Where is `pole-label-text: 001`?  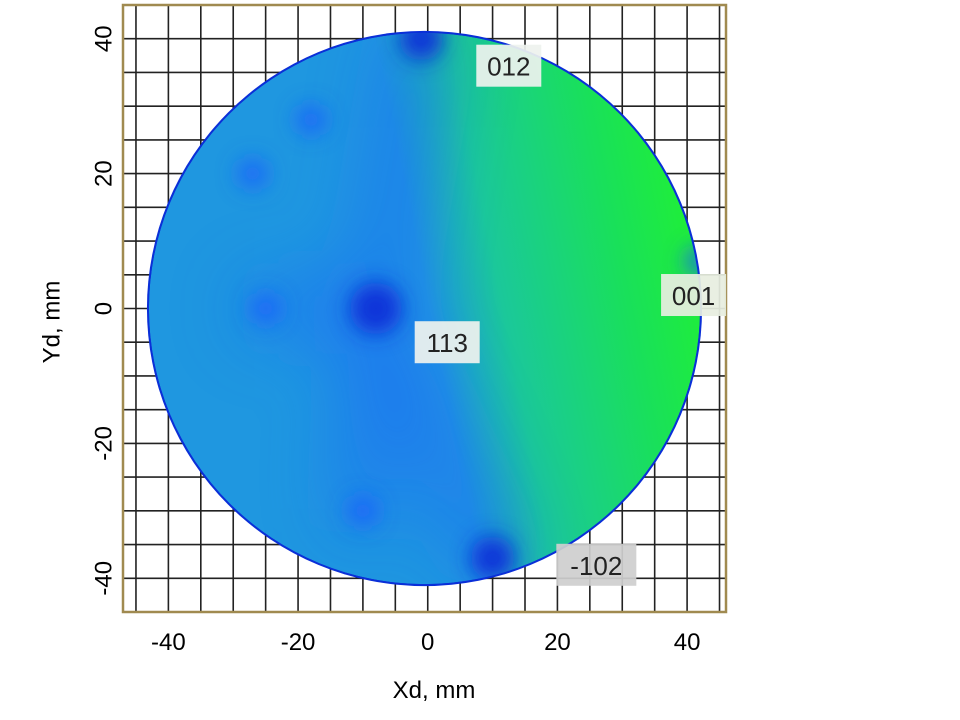 pole-label-text: 001 is located at coordinates (693, 296).